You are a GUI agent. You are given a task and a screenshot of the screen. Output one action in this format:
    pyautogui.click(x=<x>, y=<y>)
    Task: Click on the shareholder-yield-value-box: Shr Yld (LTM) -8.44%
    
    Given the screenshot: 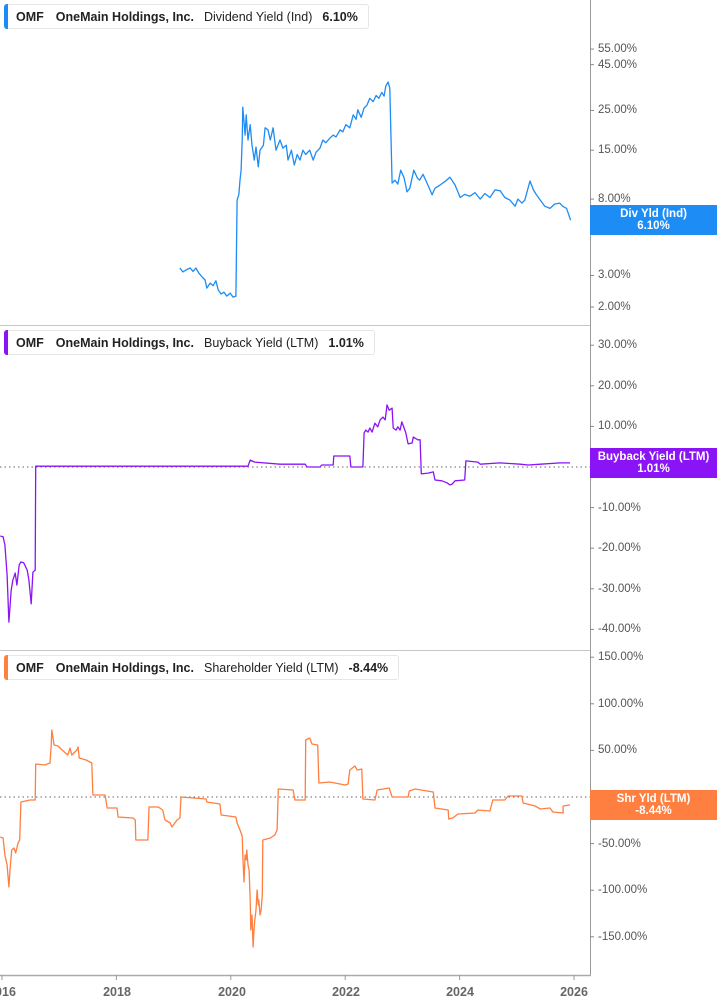 What is the action you would take?
    pyautogui.click(x=653, y=805)
    